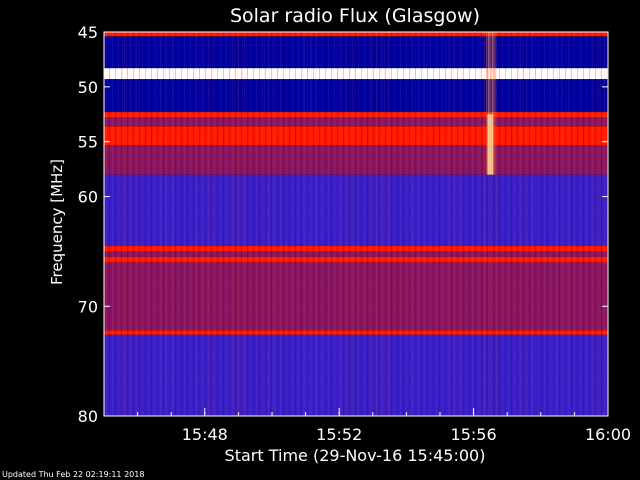 This screenshot has height=480, width=640. I want to click on x-axis-label: Start Time (29-Nov-16 15:45:00), so click(355, 455).